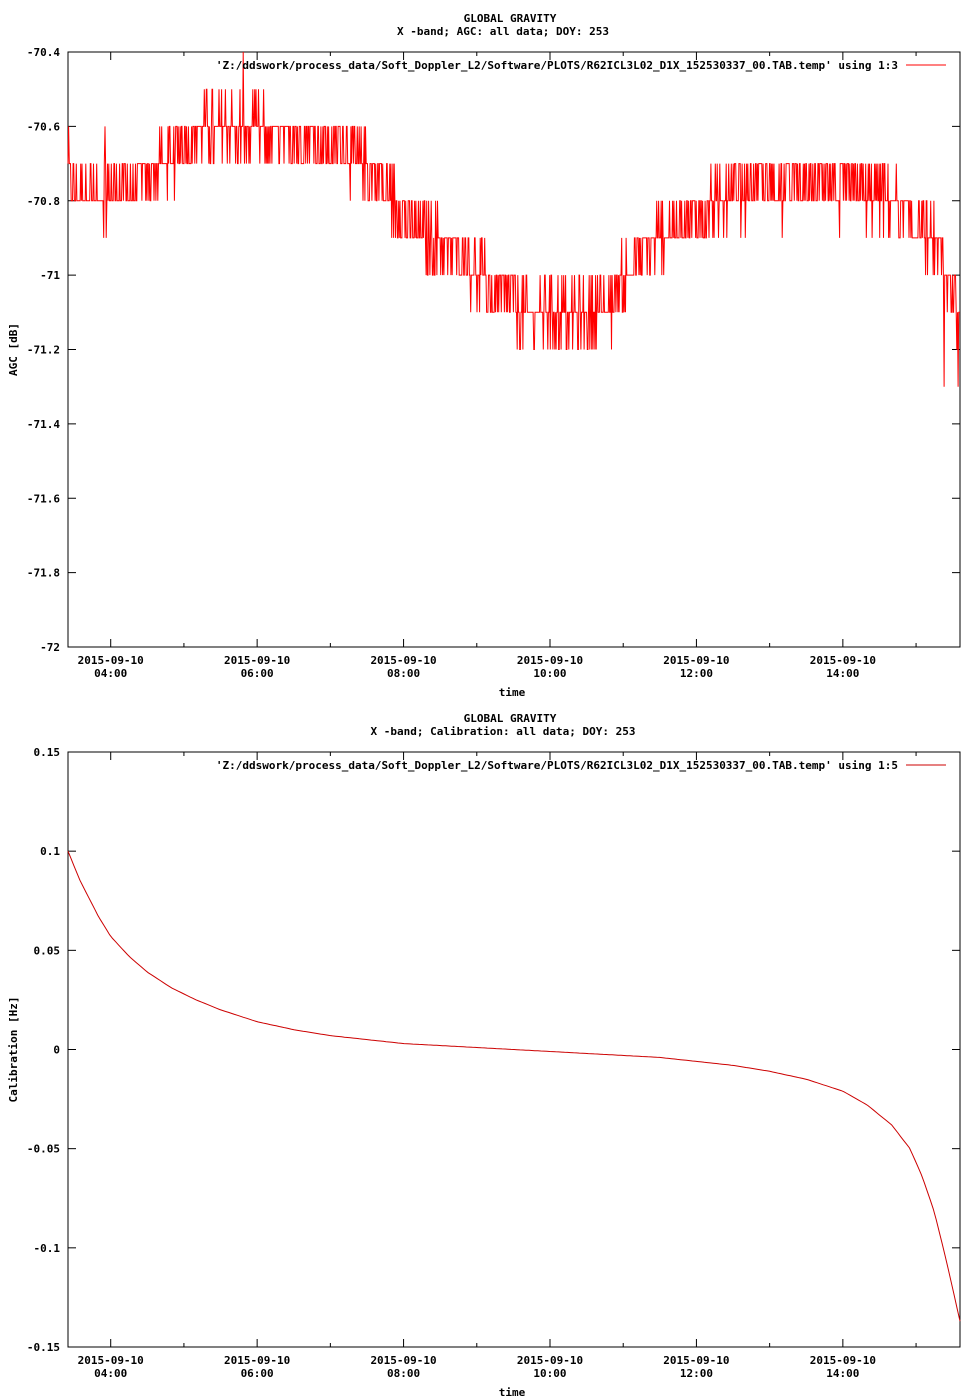 This screenshot has width=980, height=1400. What do you see at coordinates (43, 126) in the screenshot?
I see `y-tick-label: -70.6` at bounding box center [43, 126].